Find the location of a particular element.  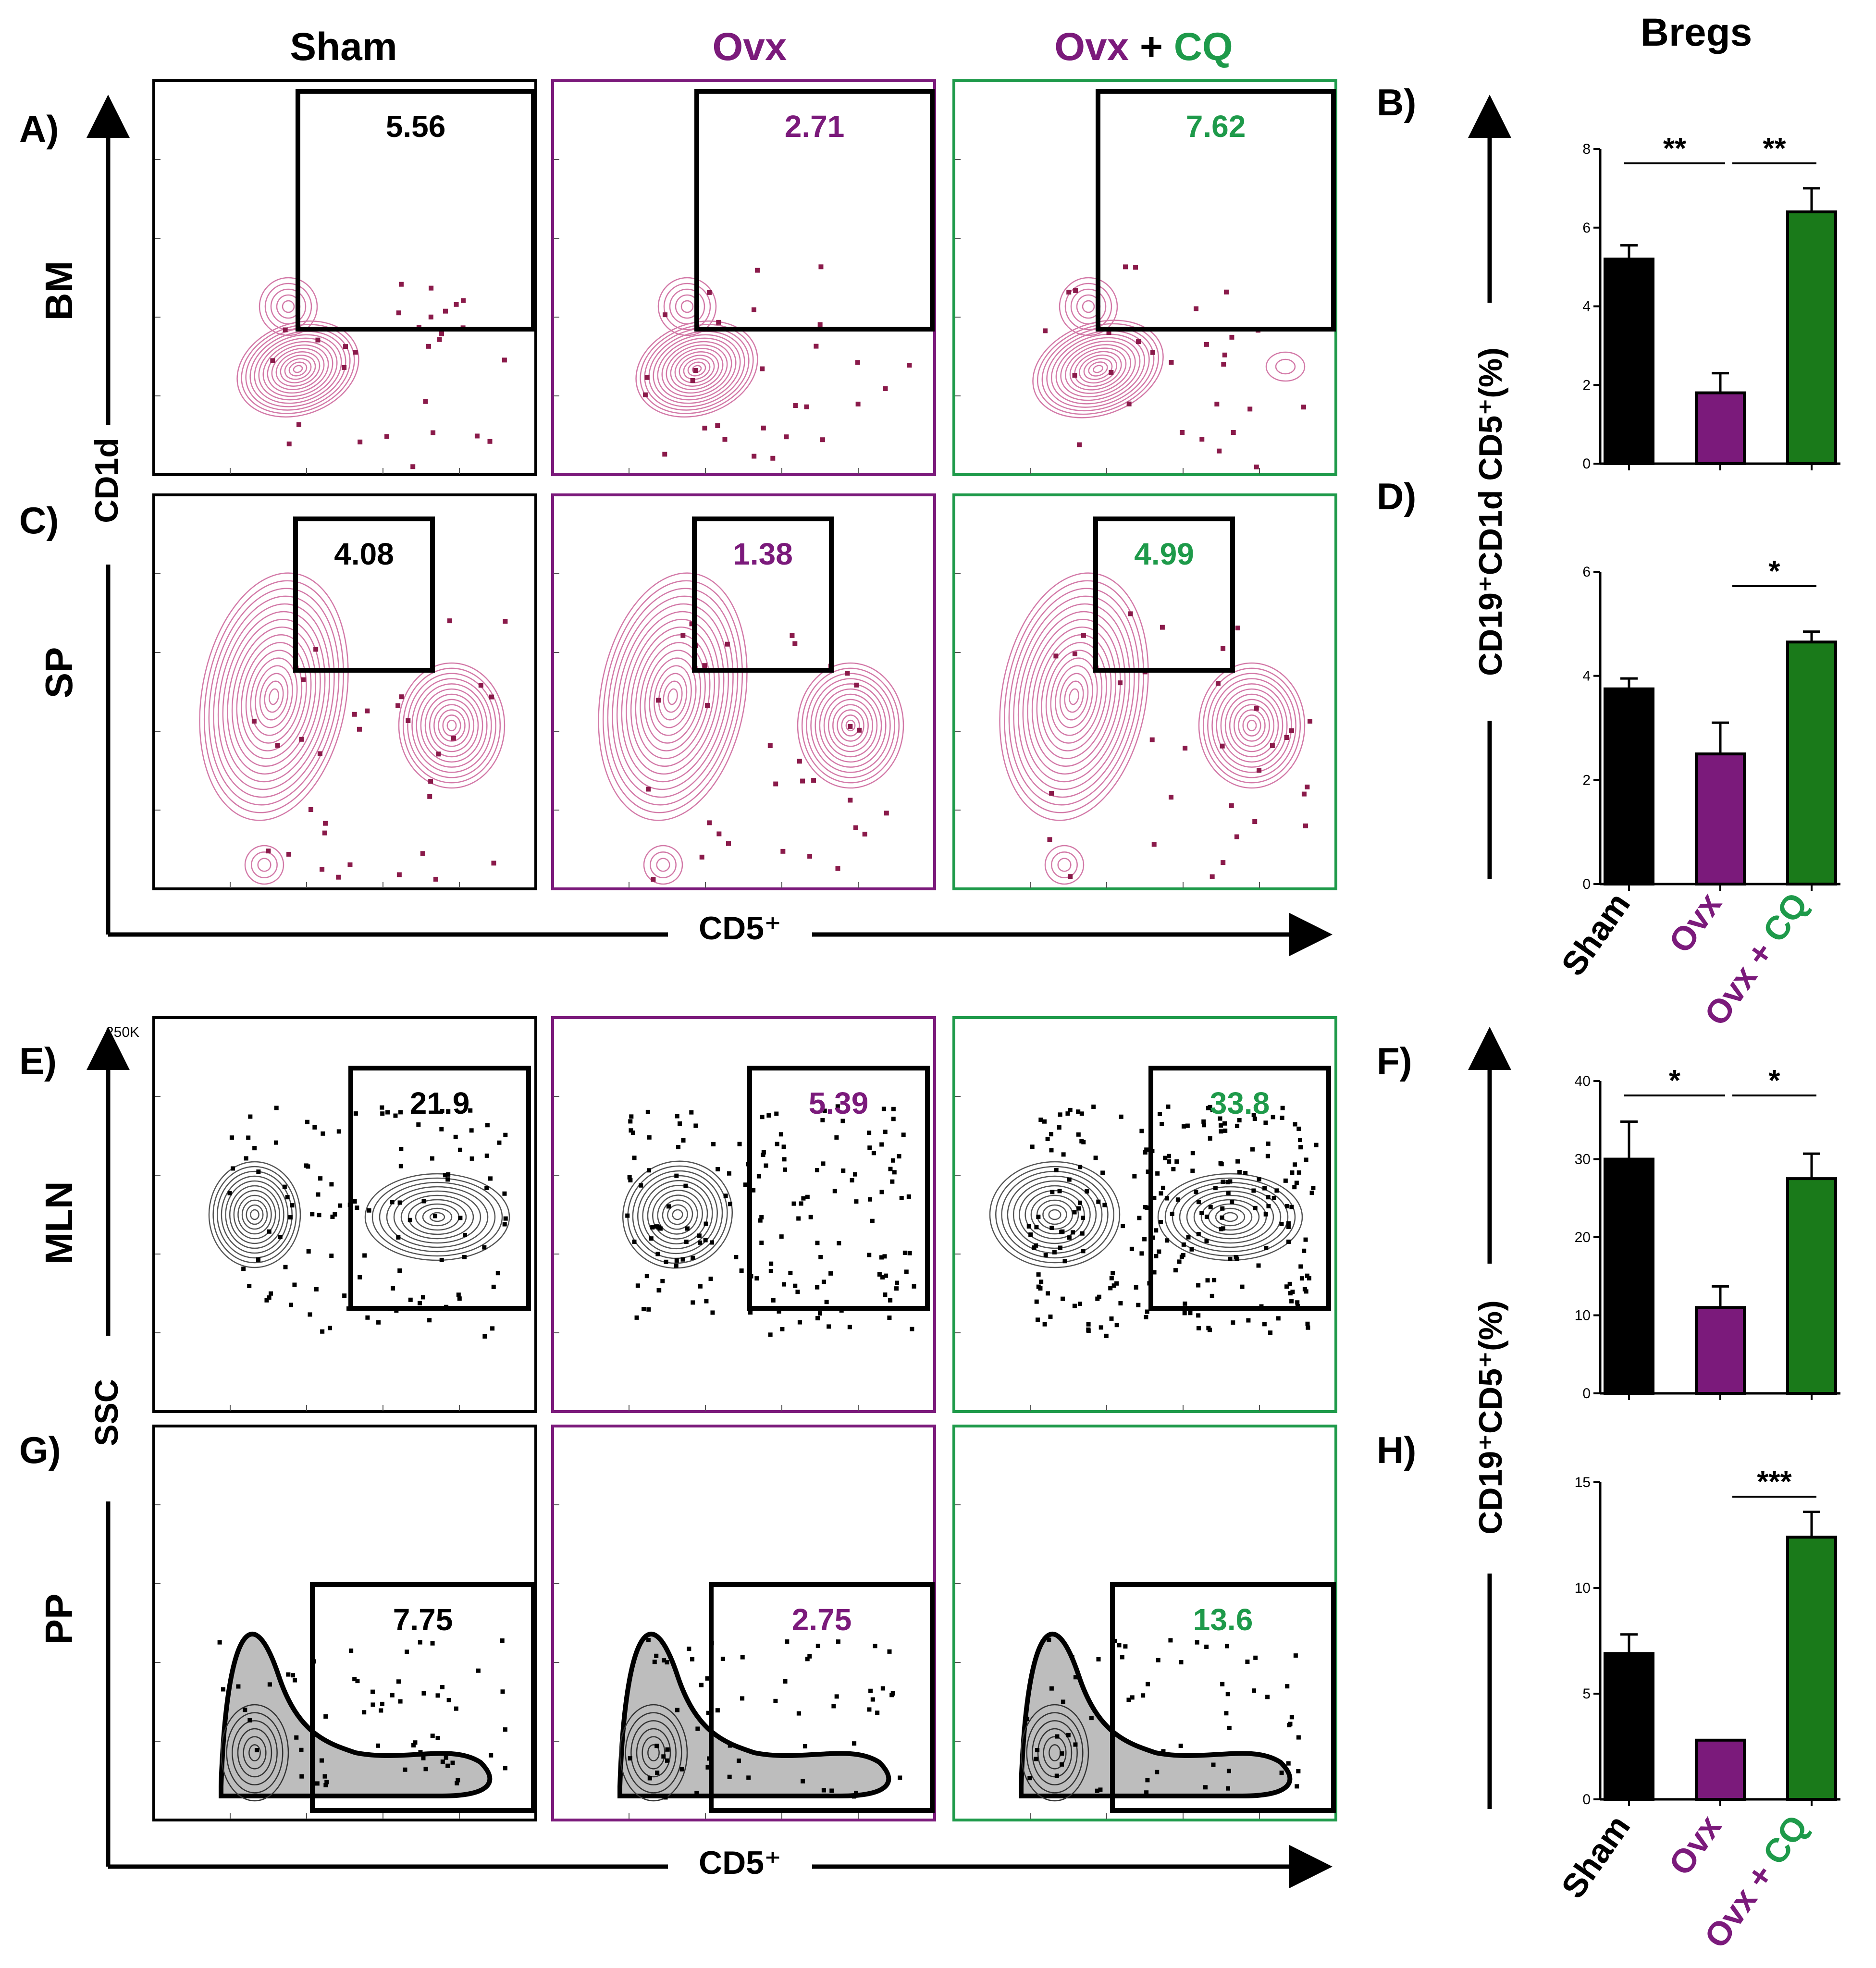

y-tick-label: 20 is located at coordinates (1583, 1238).